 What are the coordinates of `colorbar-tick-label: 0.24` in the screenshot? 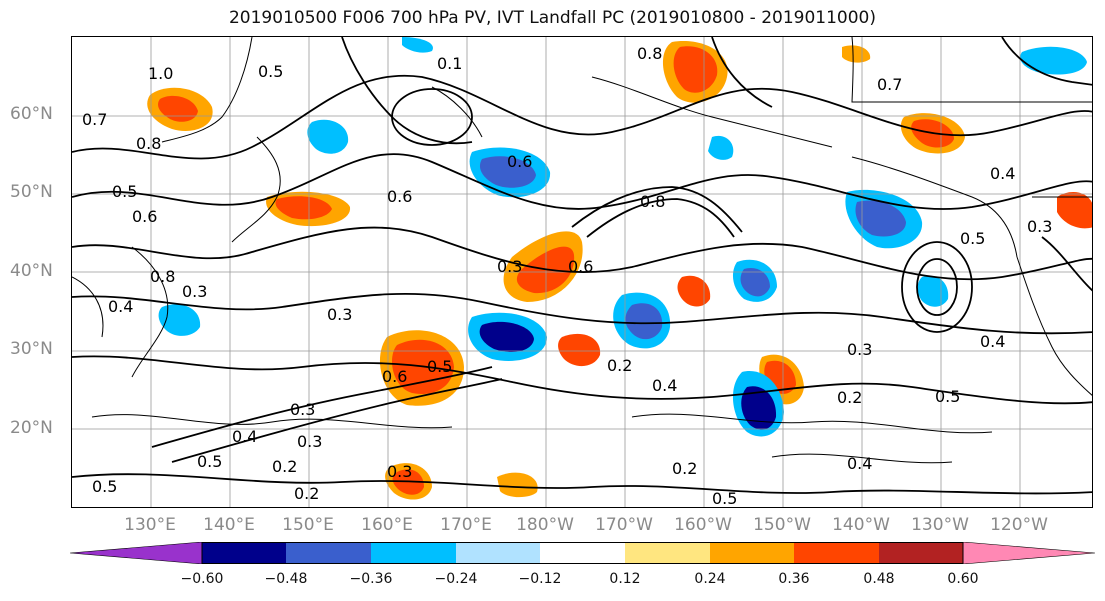 It's located at (710, 579).